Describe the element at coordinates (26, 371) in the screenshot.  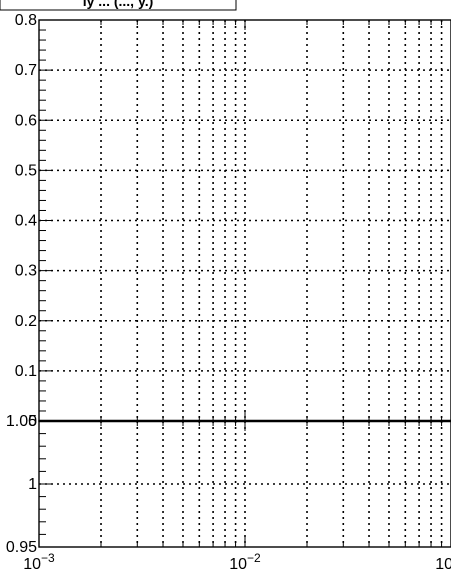
I see `y-tick-label: 0.1` at that location.